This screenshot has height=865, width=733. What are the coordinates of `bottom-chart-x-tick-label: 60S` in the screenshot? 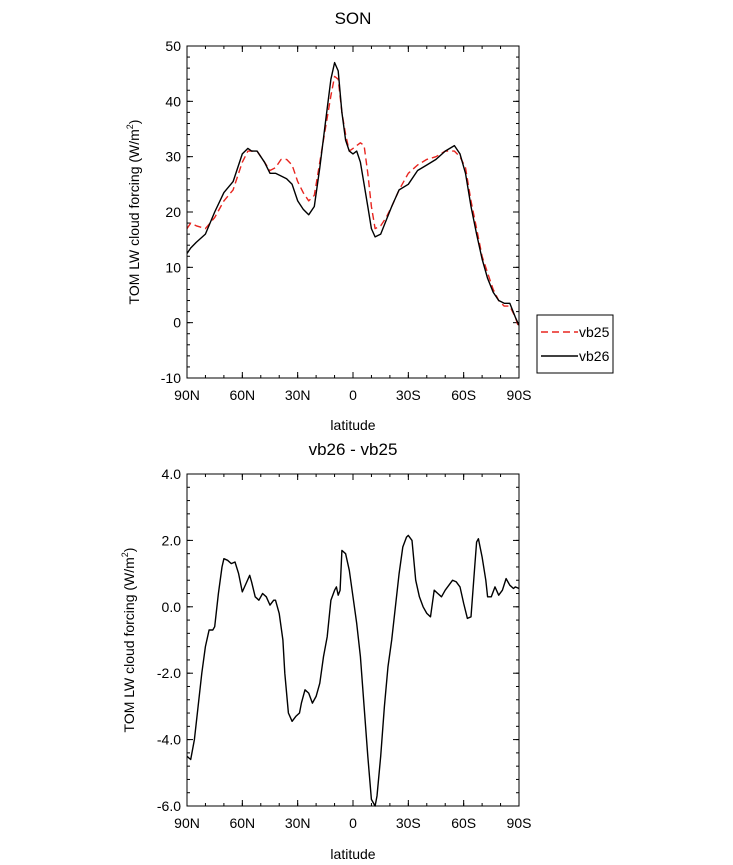 It's located at (463, 823).